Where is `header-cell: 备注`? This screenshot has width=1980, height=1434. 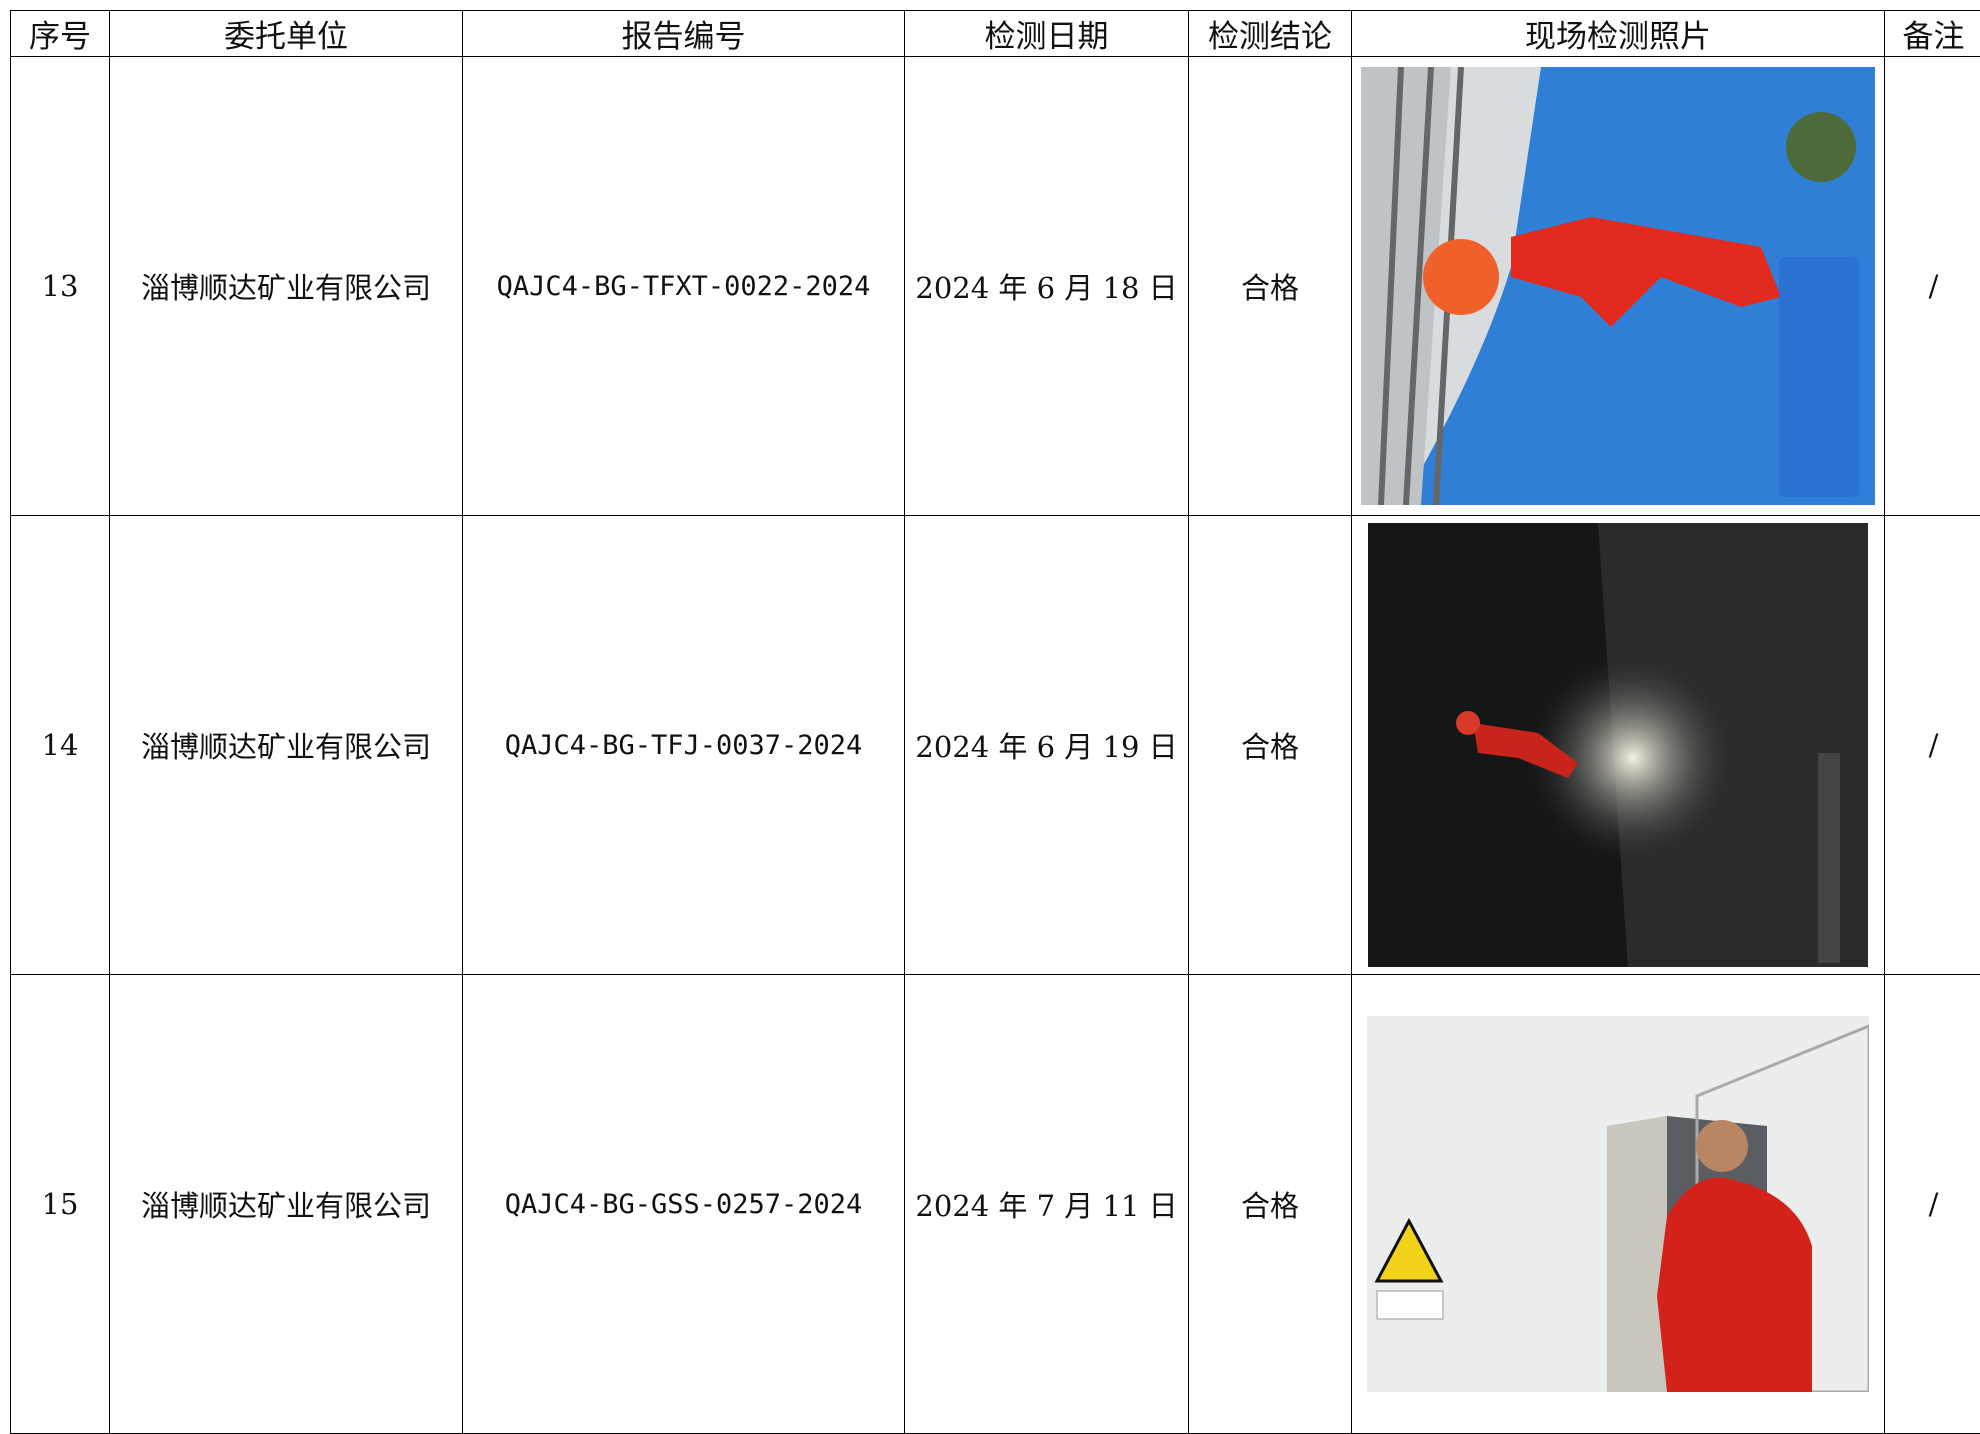
header-cell: 备注 is located at coordinates (1932, 34).